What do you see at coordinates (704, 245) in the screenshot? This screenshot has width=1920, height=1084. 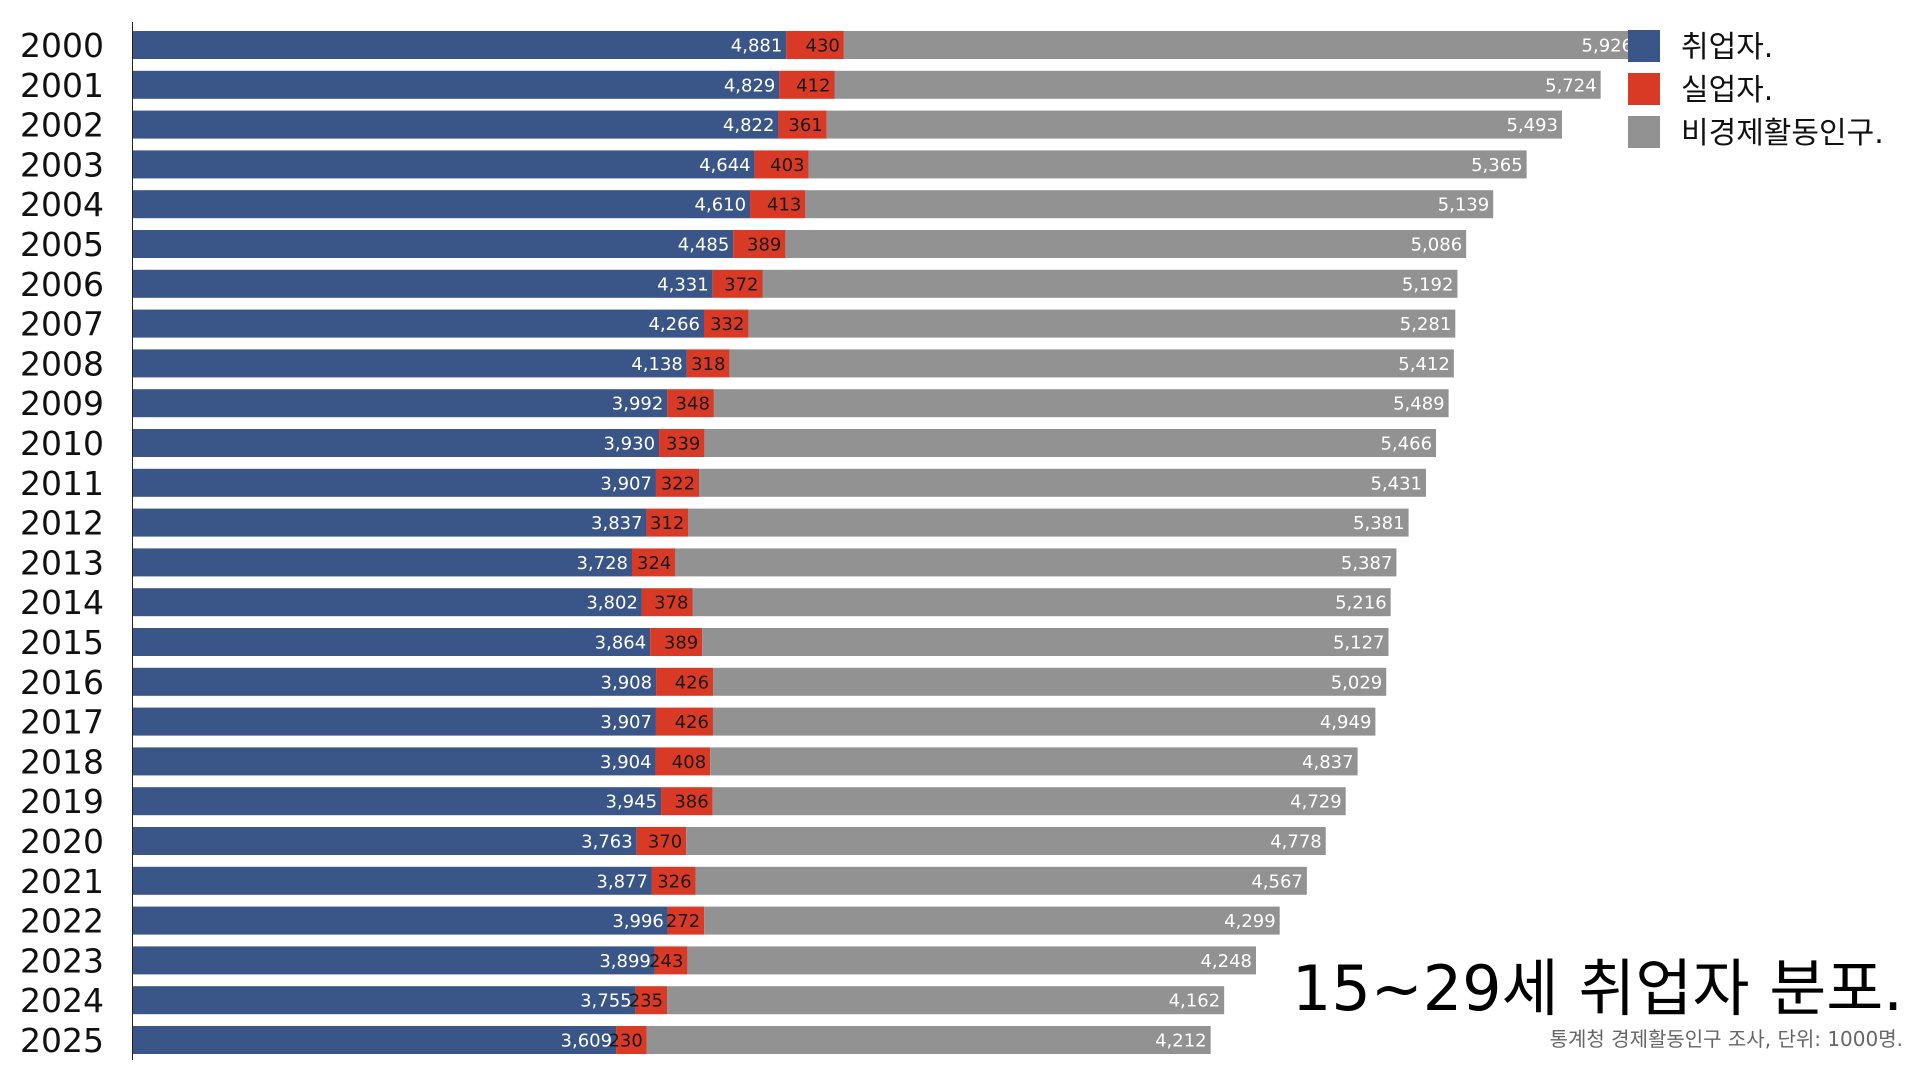 I see `bar-label-employed: 4,485` at bounding box center [704, 245].